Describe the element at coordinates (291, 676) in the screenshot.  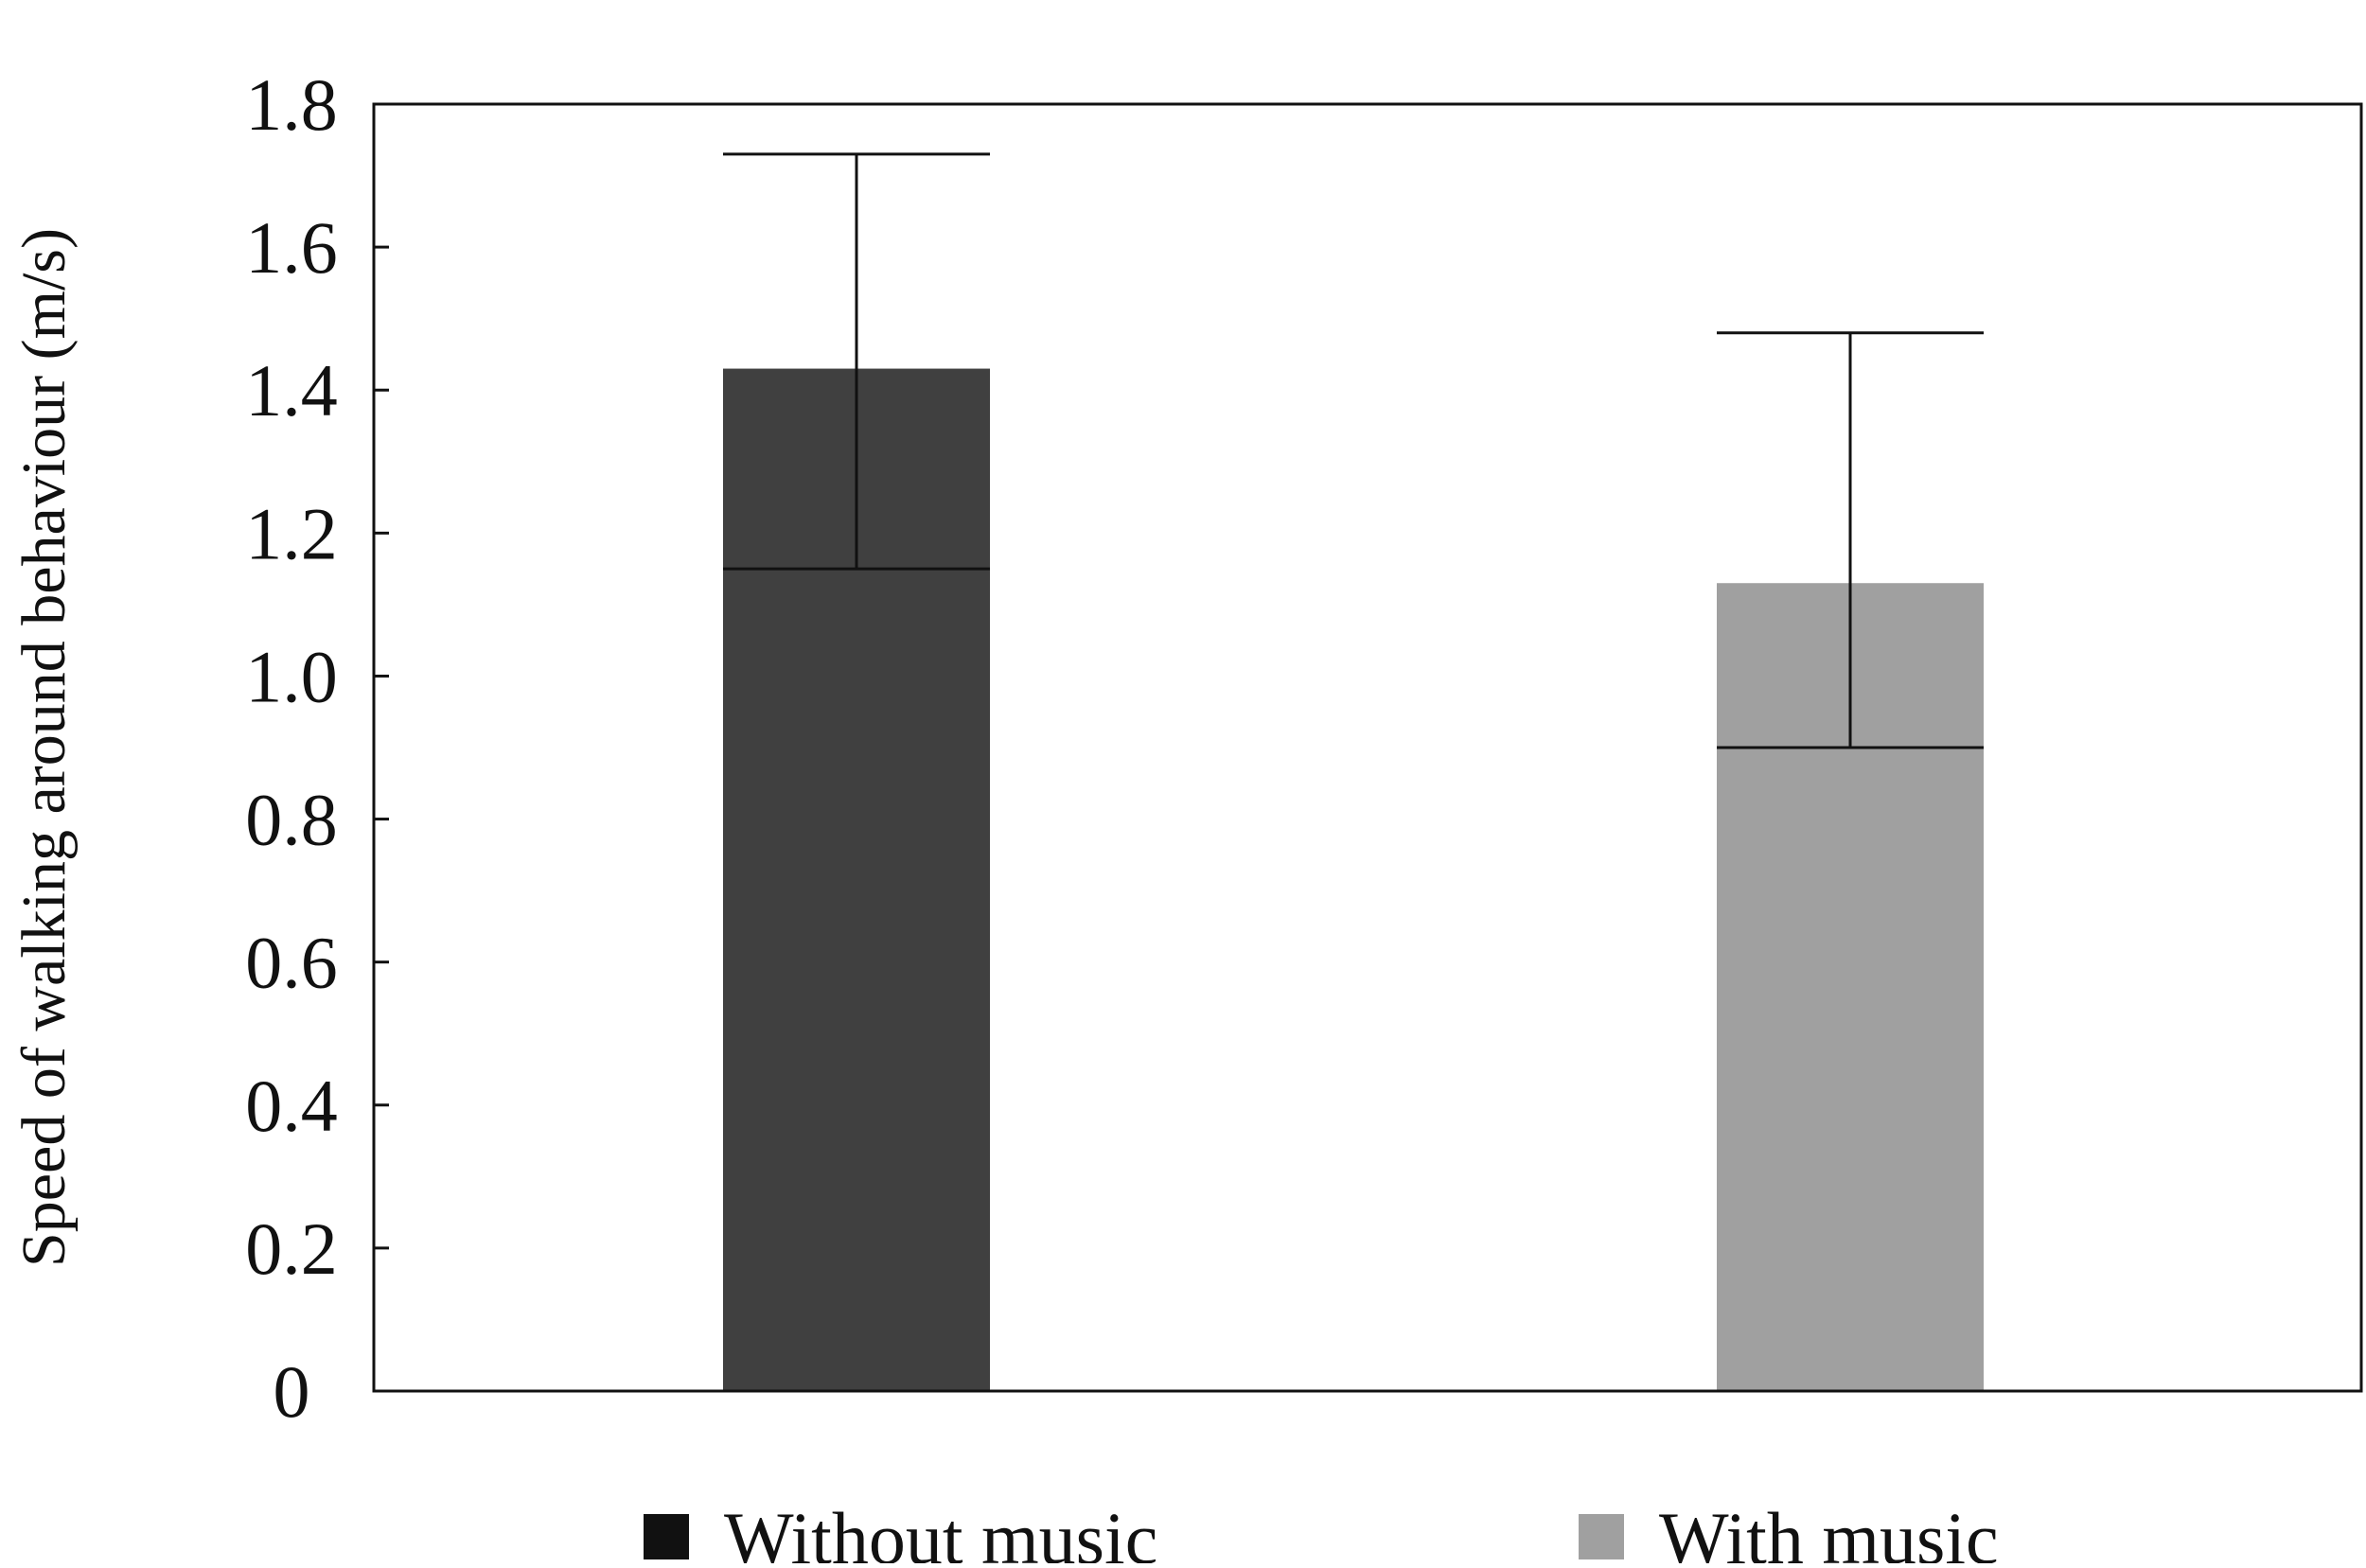
I see `y-tick-label: 1.0` at that location.